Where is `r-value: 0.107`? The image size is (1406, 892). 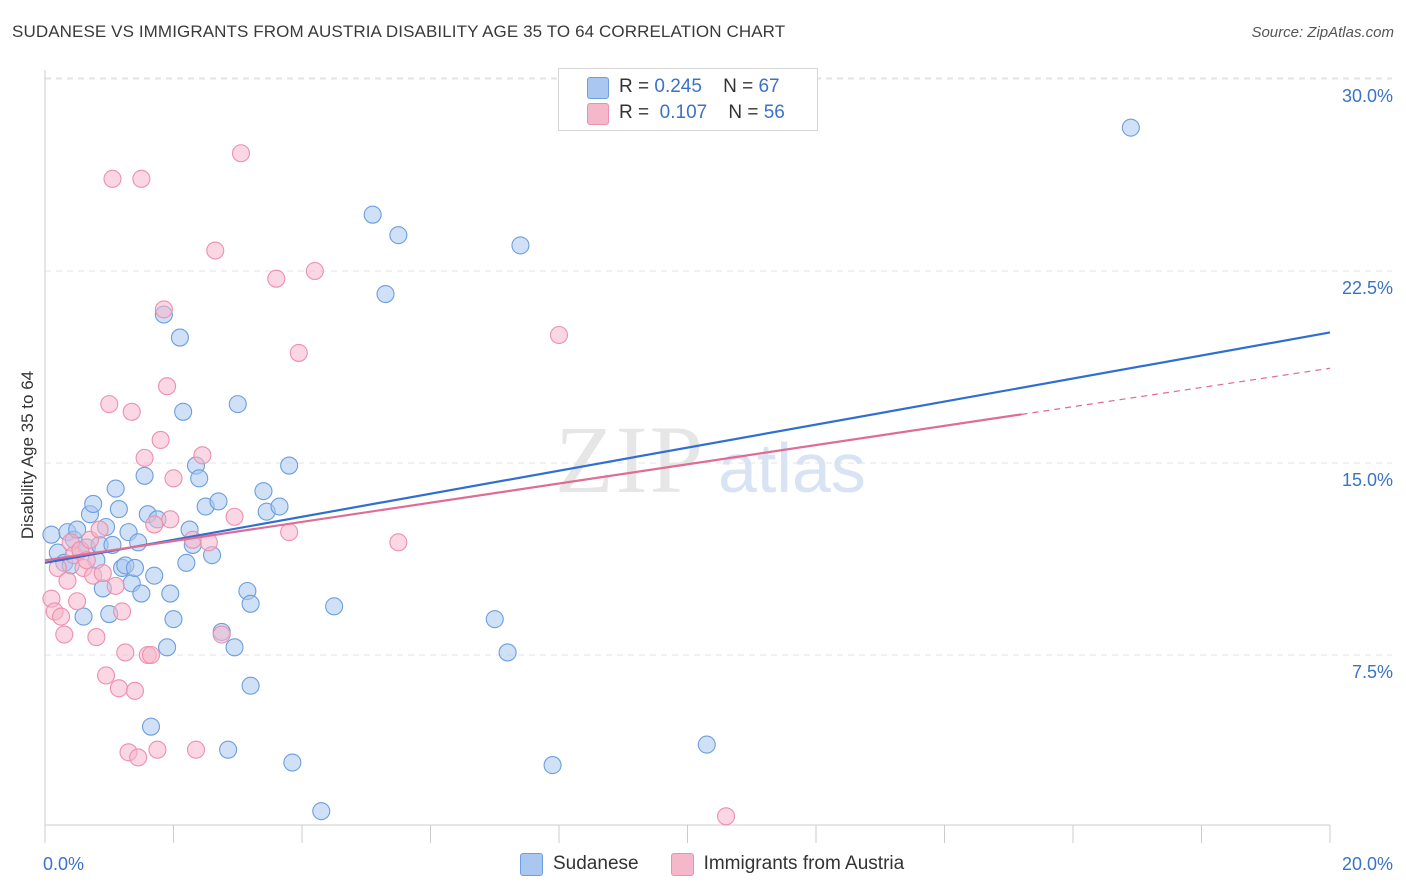 r-value: 0.107 is located at coordinates (683, 112).